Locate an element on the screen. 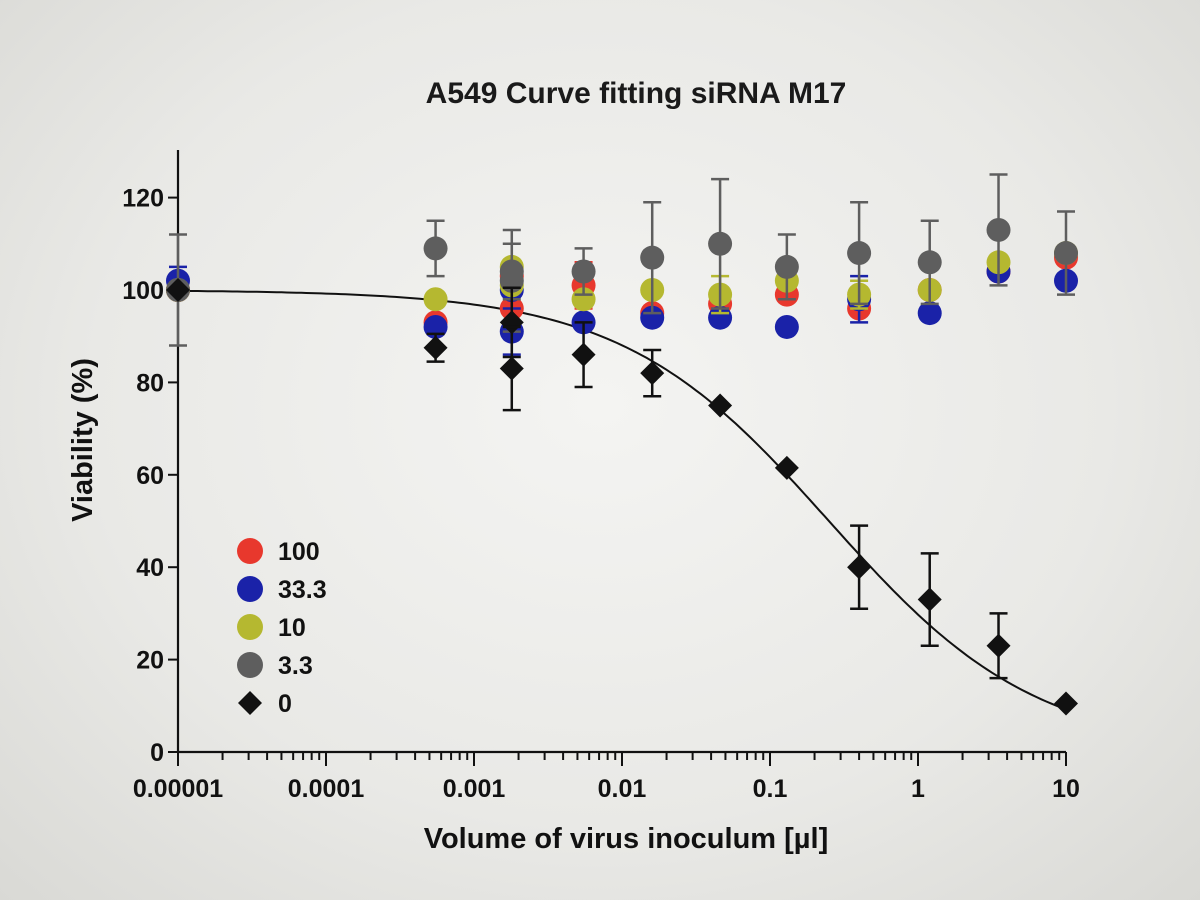  y-tick-label: 60 is located at coordinates (150, 476).